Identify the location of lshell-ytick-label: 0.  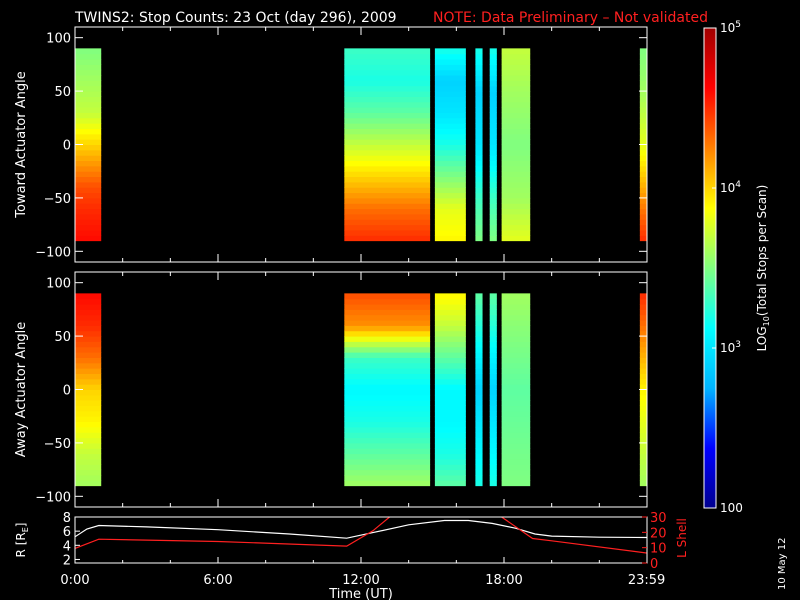
(654, 564).